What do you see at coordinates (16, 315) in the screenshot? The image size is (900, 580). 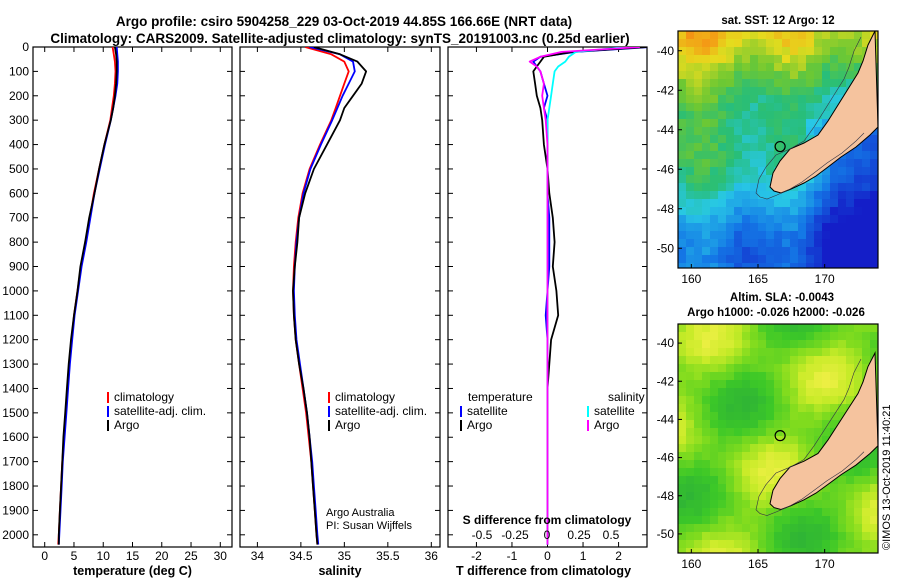 I see `depth-tick-label: 1100` at bounding box center [16, 315].